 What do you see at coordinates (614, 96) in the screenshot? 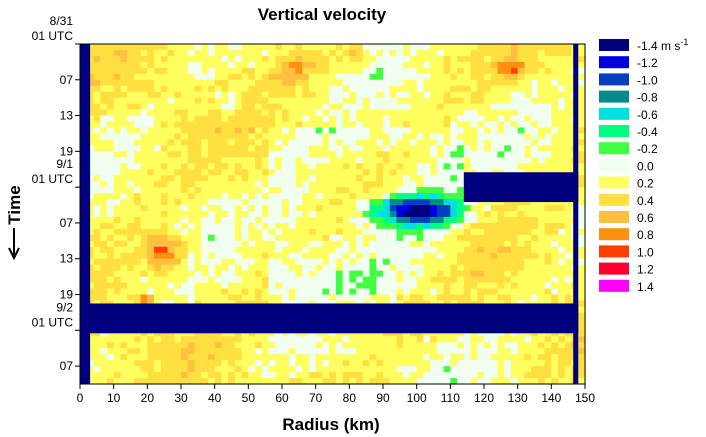
I see `legend-swatch` at bounding box center [614, 96].